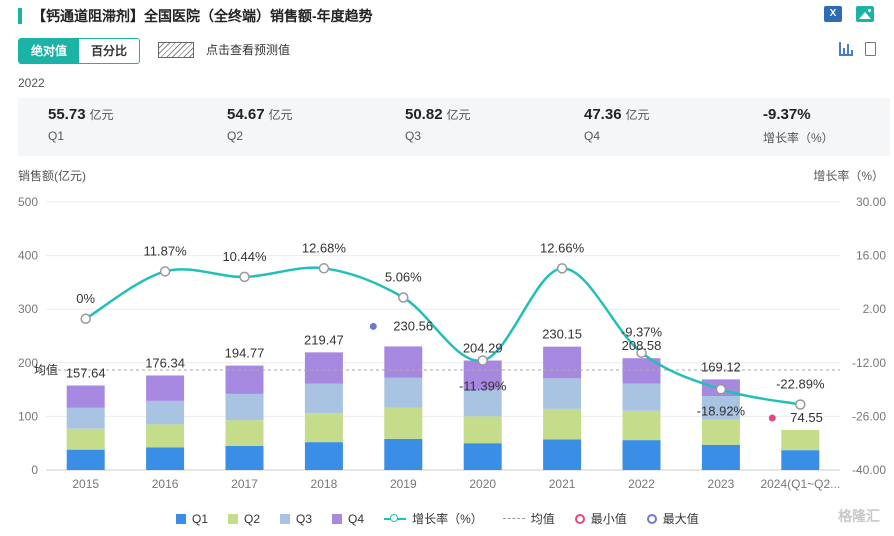 The width and height of the screenshot is (894, 536). What do you see at coordinates (20, 16) in the screenshot?
I see `title-accent-bar` at bounding box center [20, 16].